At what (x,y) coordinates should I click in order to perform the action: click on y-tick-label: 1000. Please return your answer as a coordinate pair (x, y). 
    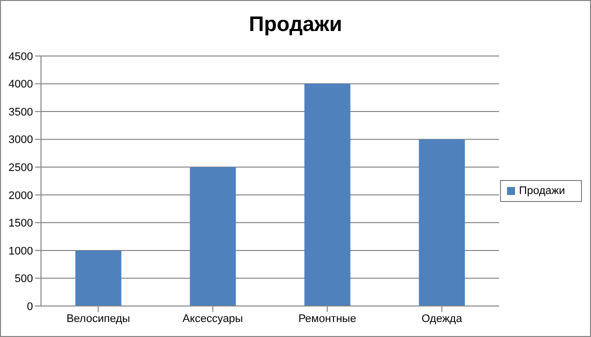
    Looking at the image, I should click on (20, 251).